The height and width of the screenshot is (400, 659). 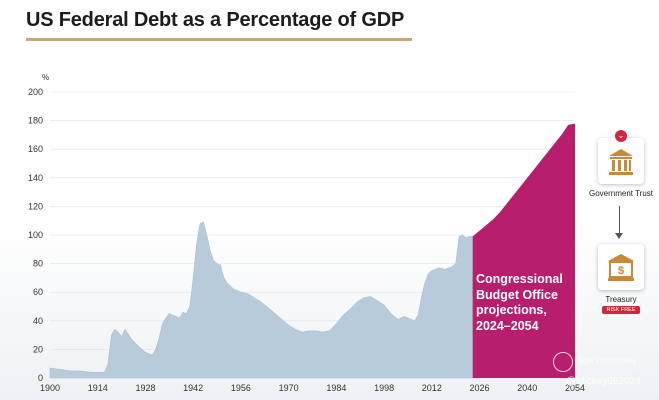 I want to click on tiger-logo-icon, so click(x=563, y=362).